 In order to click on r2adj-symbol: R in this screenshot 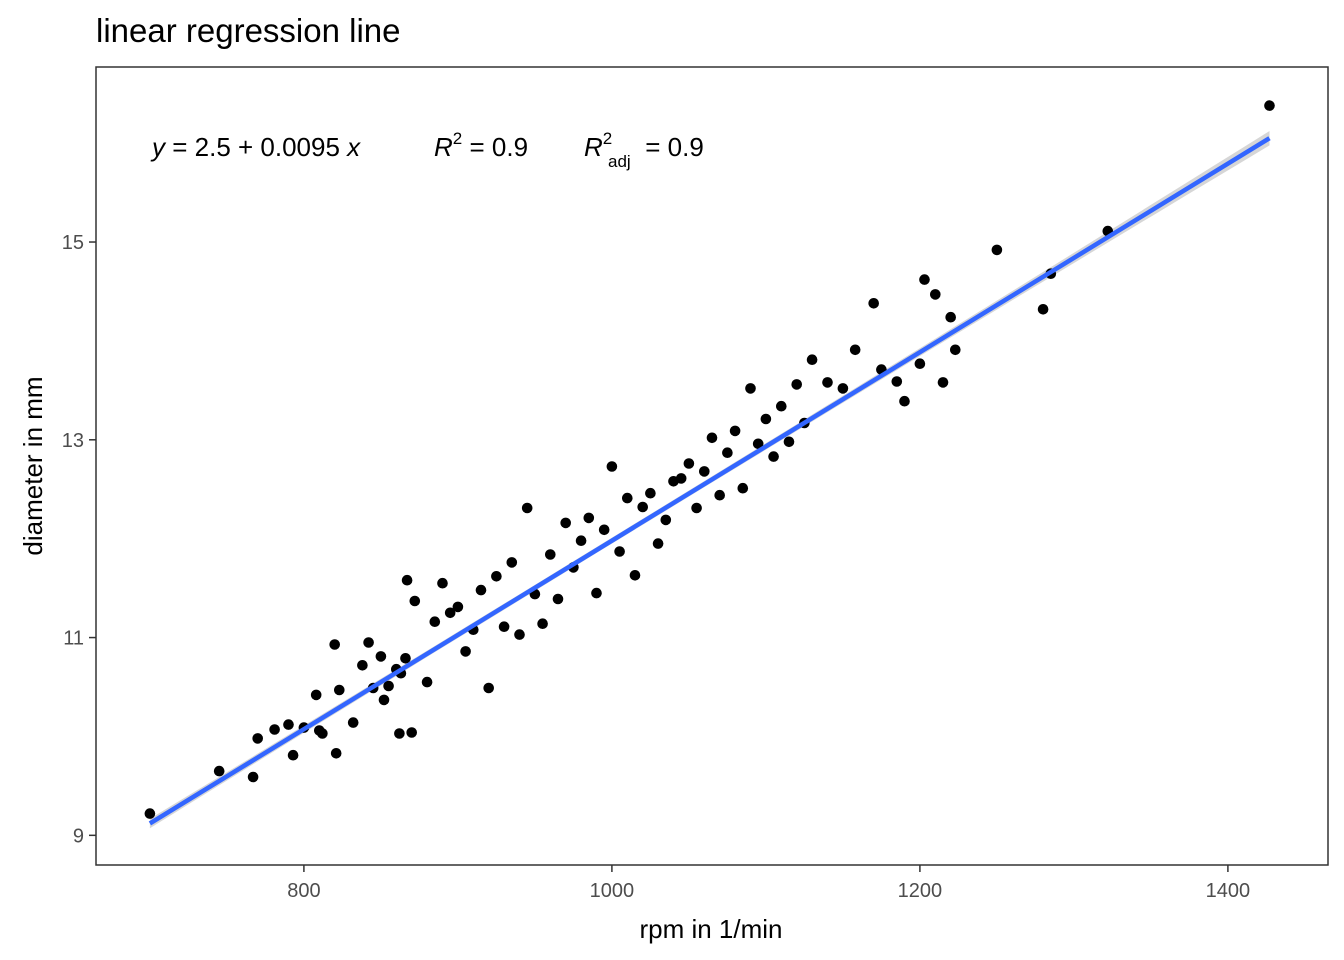, I will do `click(593, 147)`.